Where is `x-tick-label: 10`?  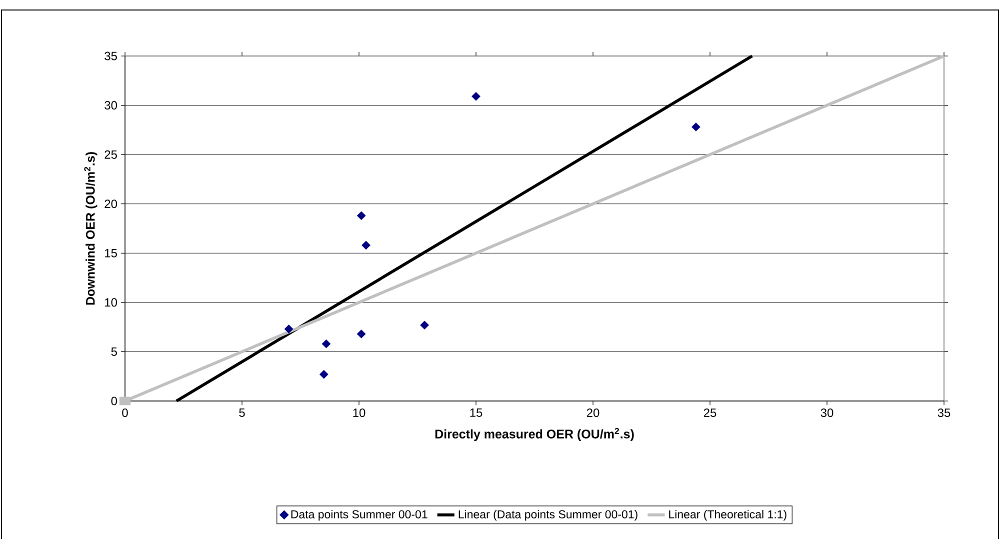
x-tick-label: 10 is located at coordinates (359, 413).